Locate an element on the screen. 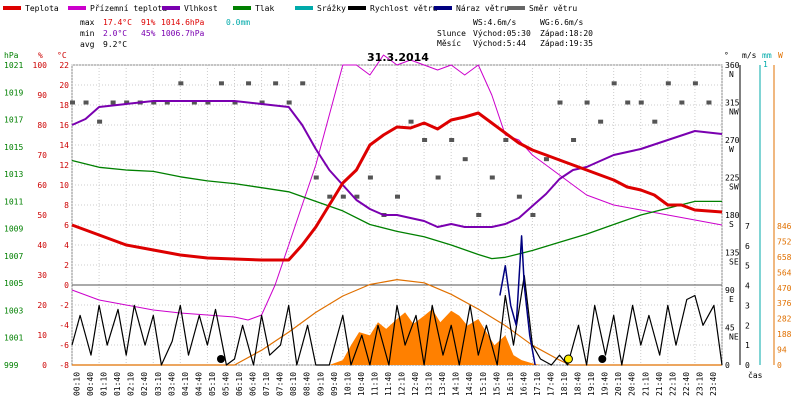  x-tick-label: 22:40 is located at coordinates (686, 384).